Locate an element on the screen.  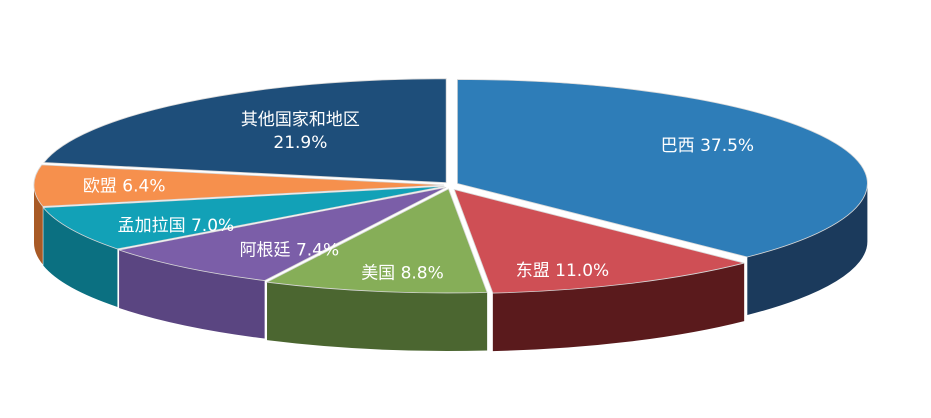
pie-slice-label: 欧盟 6.4% is located at coordinates (124, 186).